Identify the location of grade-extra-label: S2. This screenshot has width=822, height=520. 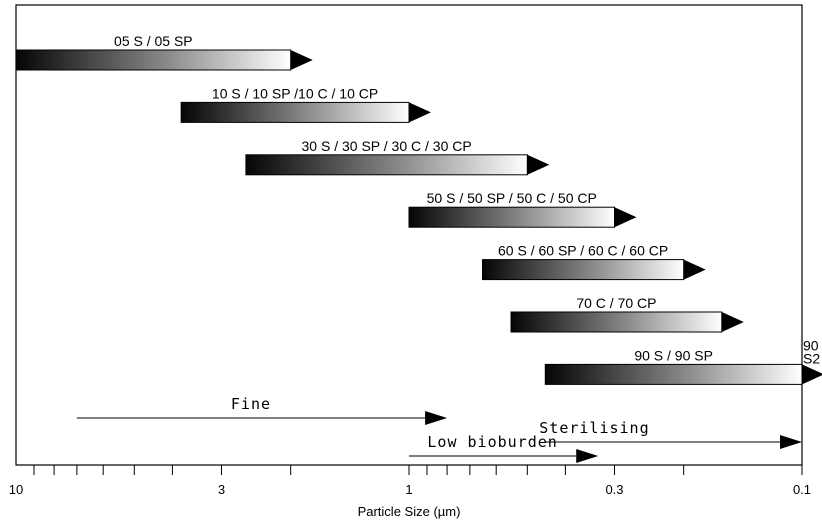
(811, 358).